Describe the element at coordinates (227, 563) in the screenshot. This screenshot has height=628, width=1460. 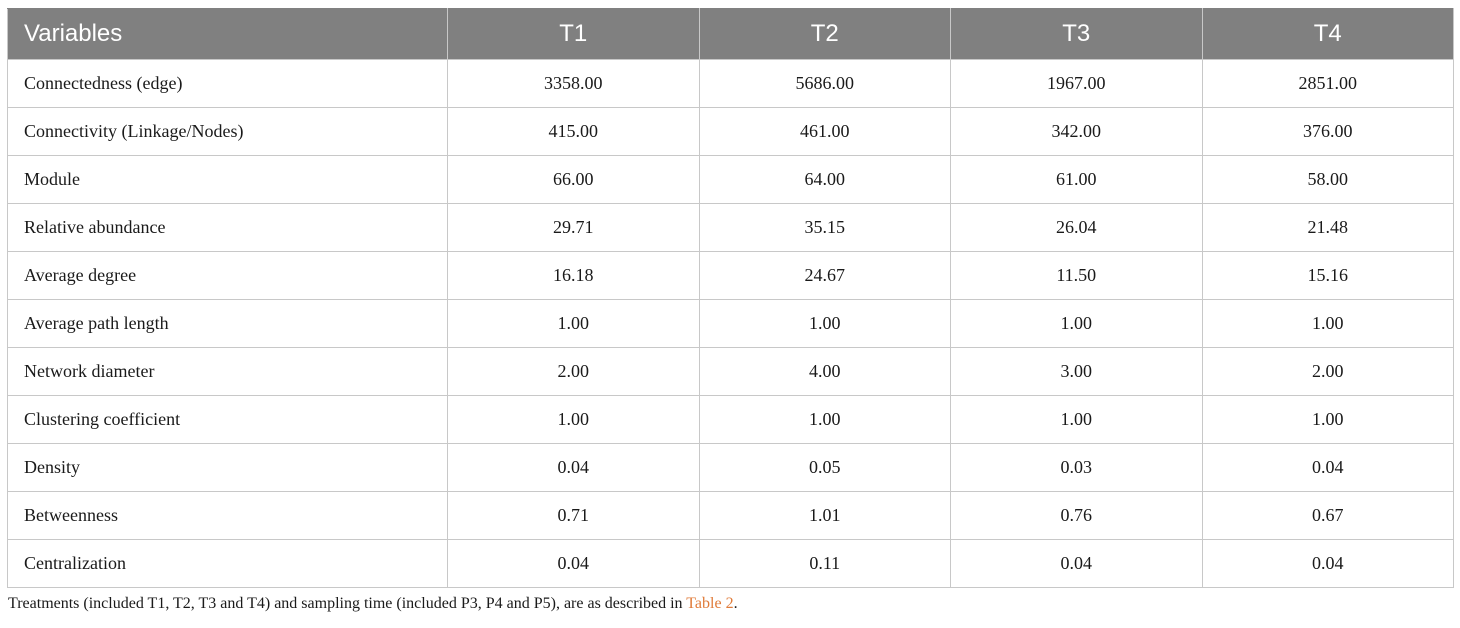
I see `row-label: Centralization` at that location.